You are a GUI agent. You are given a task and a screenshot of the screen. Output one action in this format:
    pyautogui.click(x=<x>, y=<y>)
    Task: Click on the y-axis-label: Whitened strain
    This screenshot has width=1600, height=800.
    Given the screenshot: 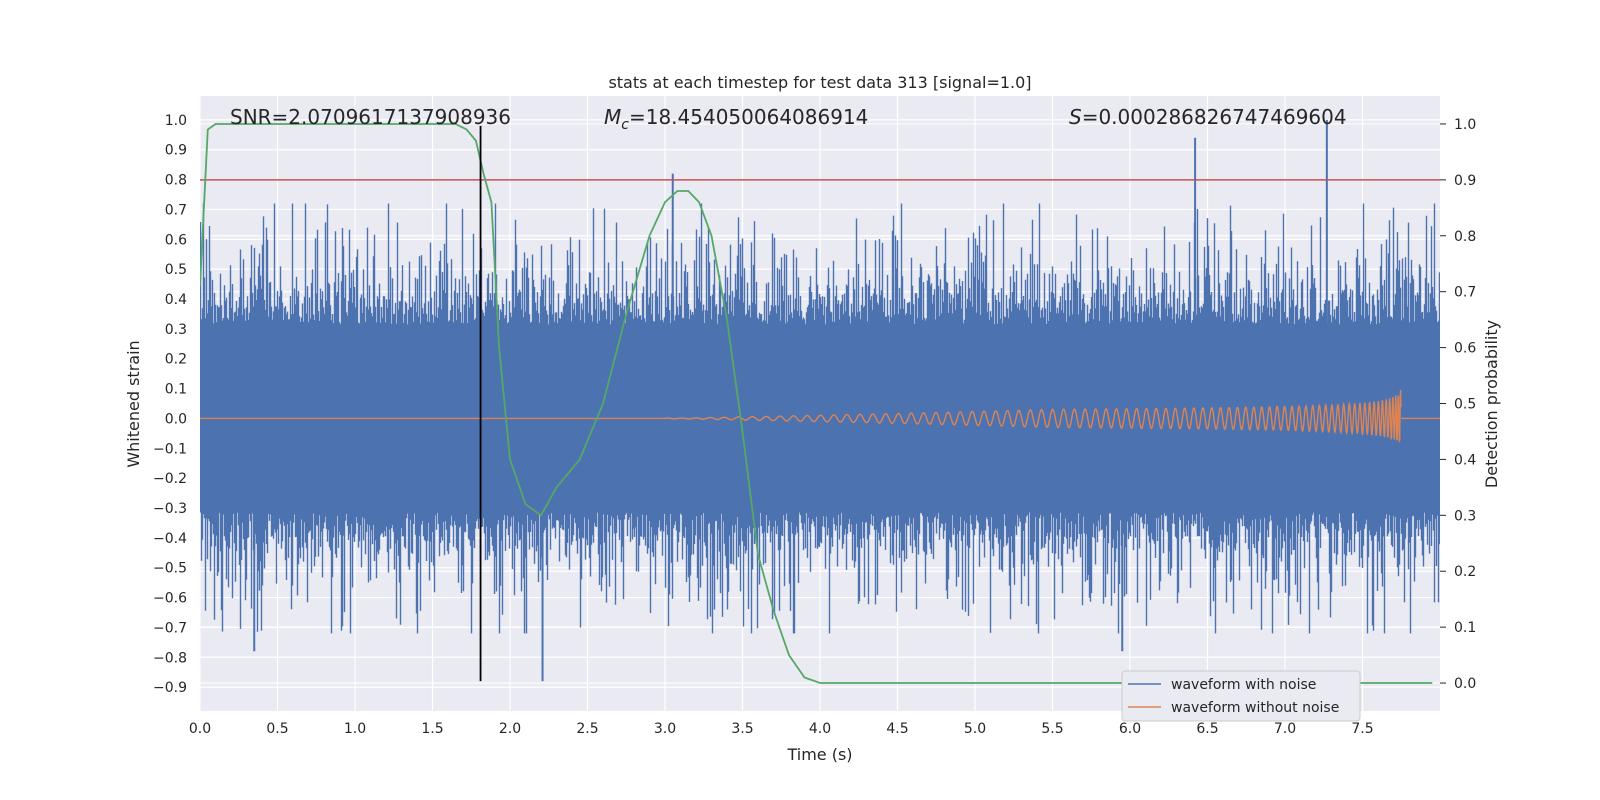 What is the action you would take?
    pyautogui.click(x=133, y=403)
    